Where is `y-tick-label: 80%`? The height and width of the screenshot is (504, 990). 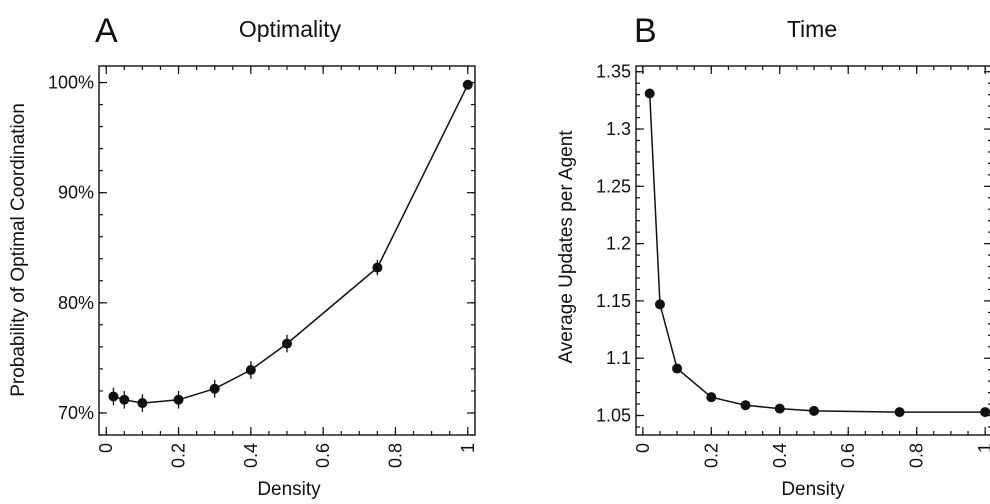 y-tick-label: 80% is located at coordinates (76, 303).